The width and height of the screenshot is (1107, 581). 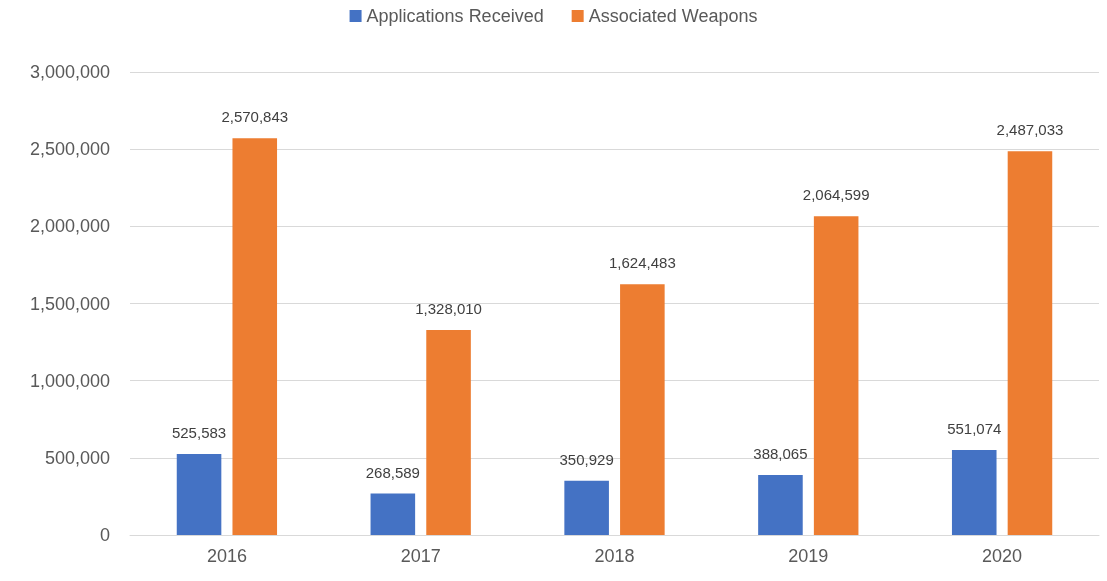 I want to click on y-tick-label: 3,000,000, so click(x=69, y=72).